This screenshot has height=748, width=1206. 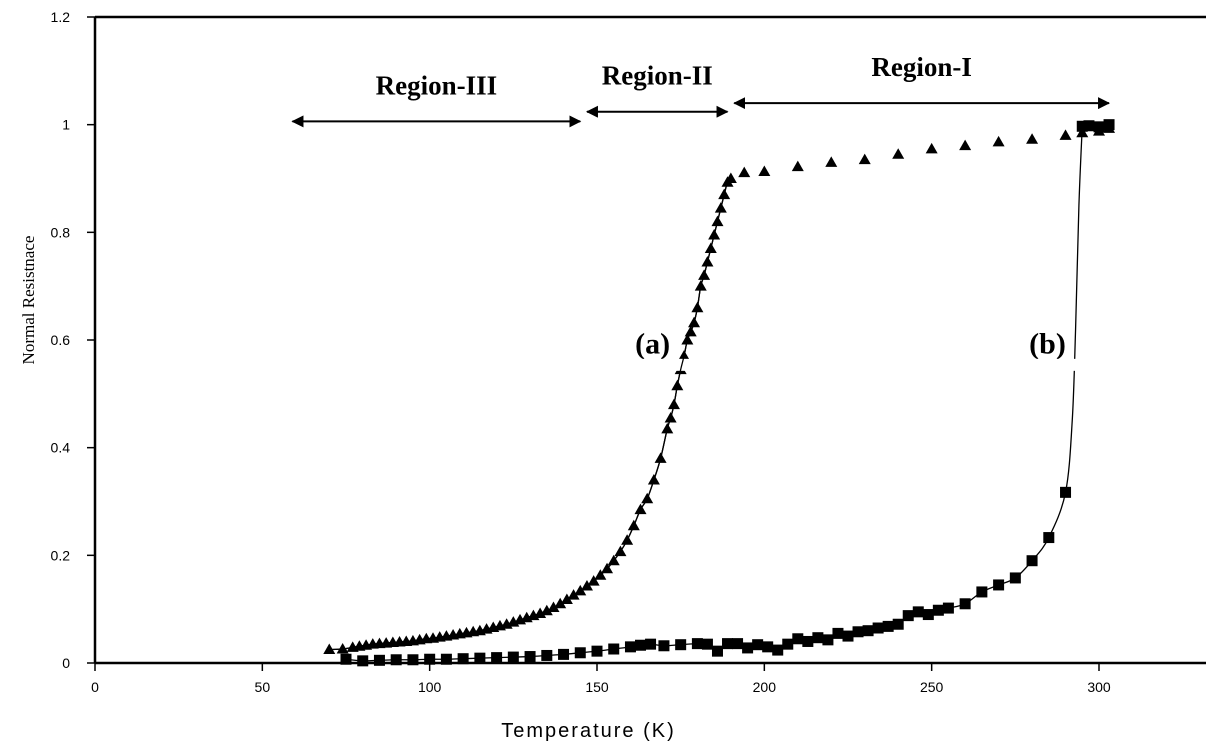 I want to click on x-axis-title: Temperature (K), so click(x=588, y=731).